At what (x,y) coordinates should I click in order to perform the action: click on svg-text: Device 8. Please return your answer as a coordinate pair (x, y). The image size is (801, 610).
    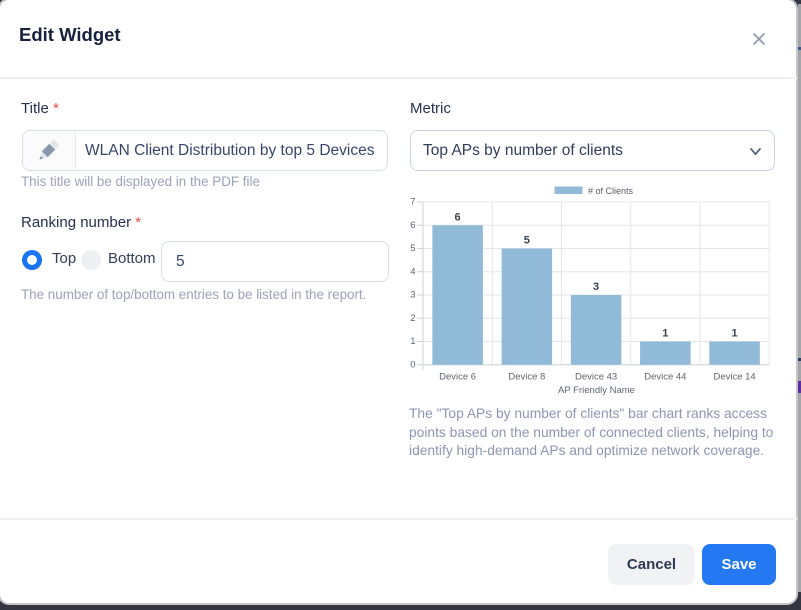
    Looking at the image, I should click on (526, 377).